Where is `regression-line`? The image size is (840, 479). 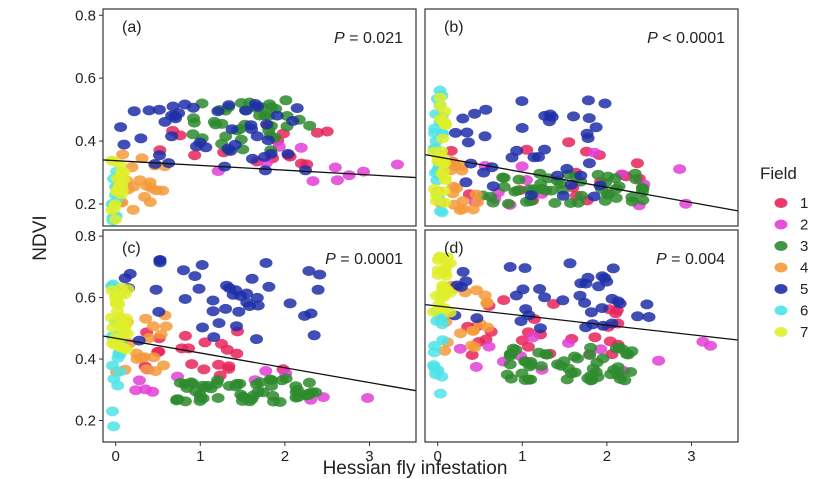
regression-line is located at coordinates (259, 169).